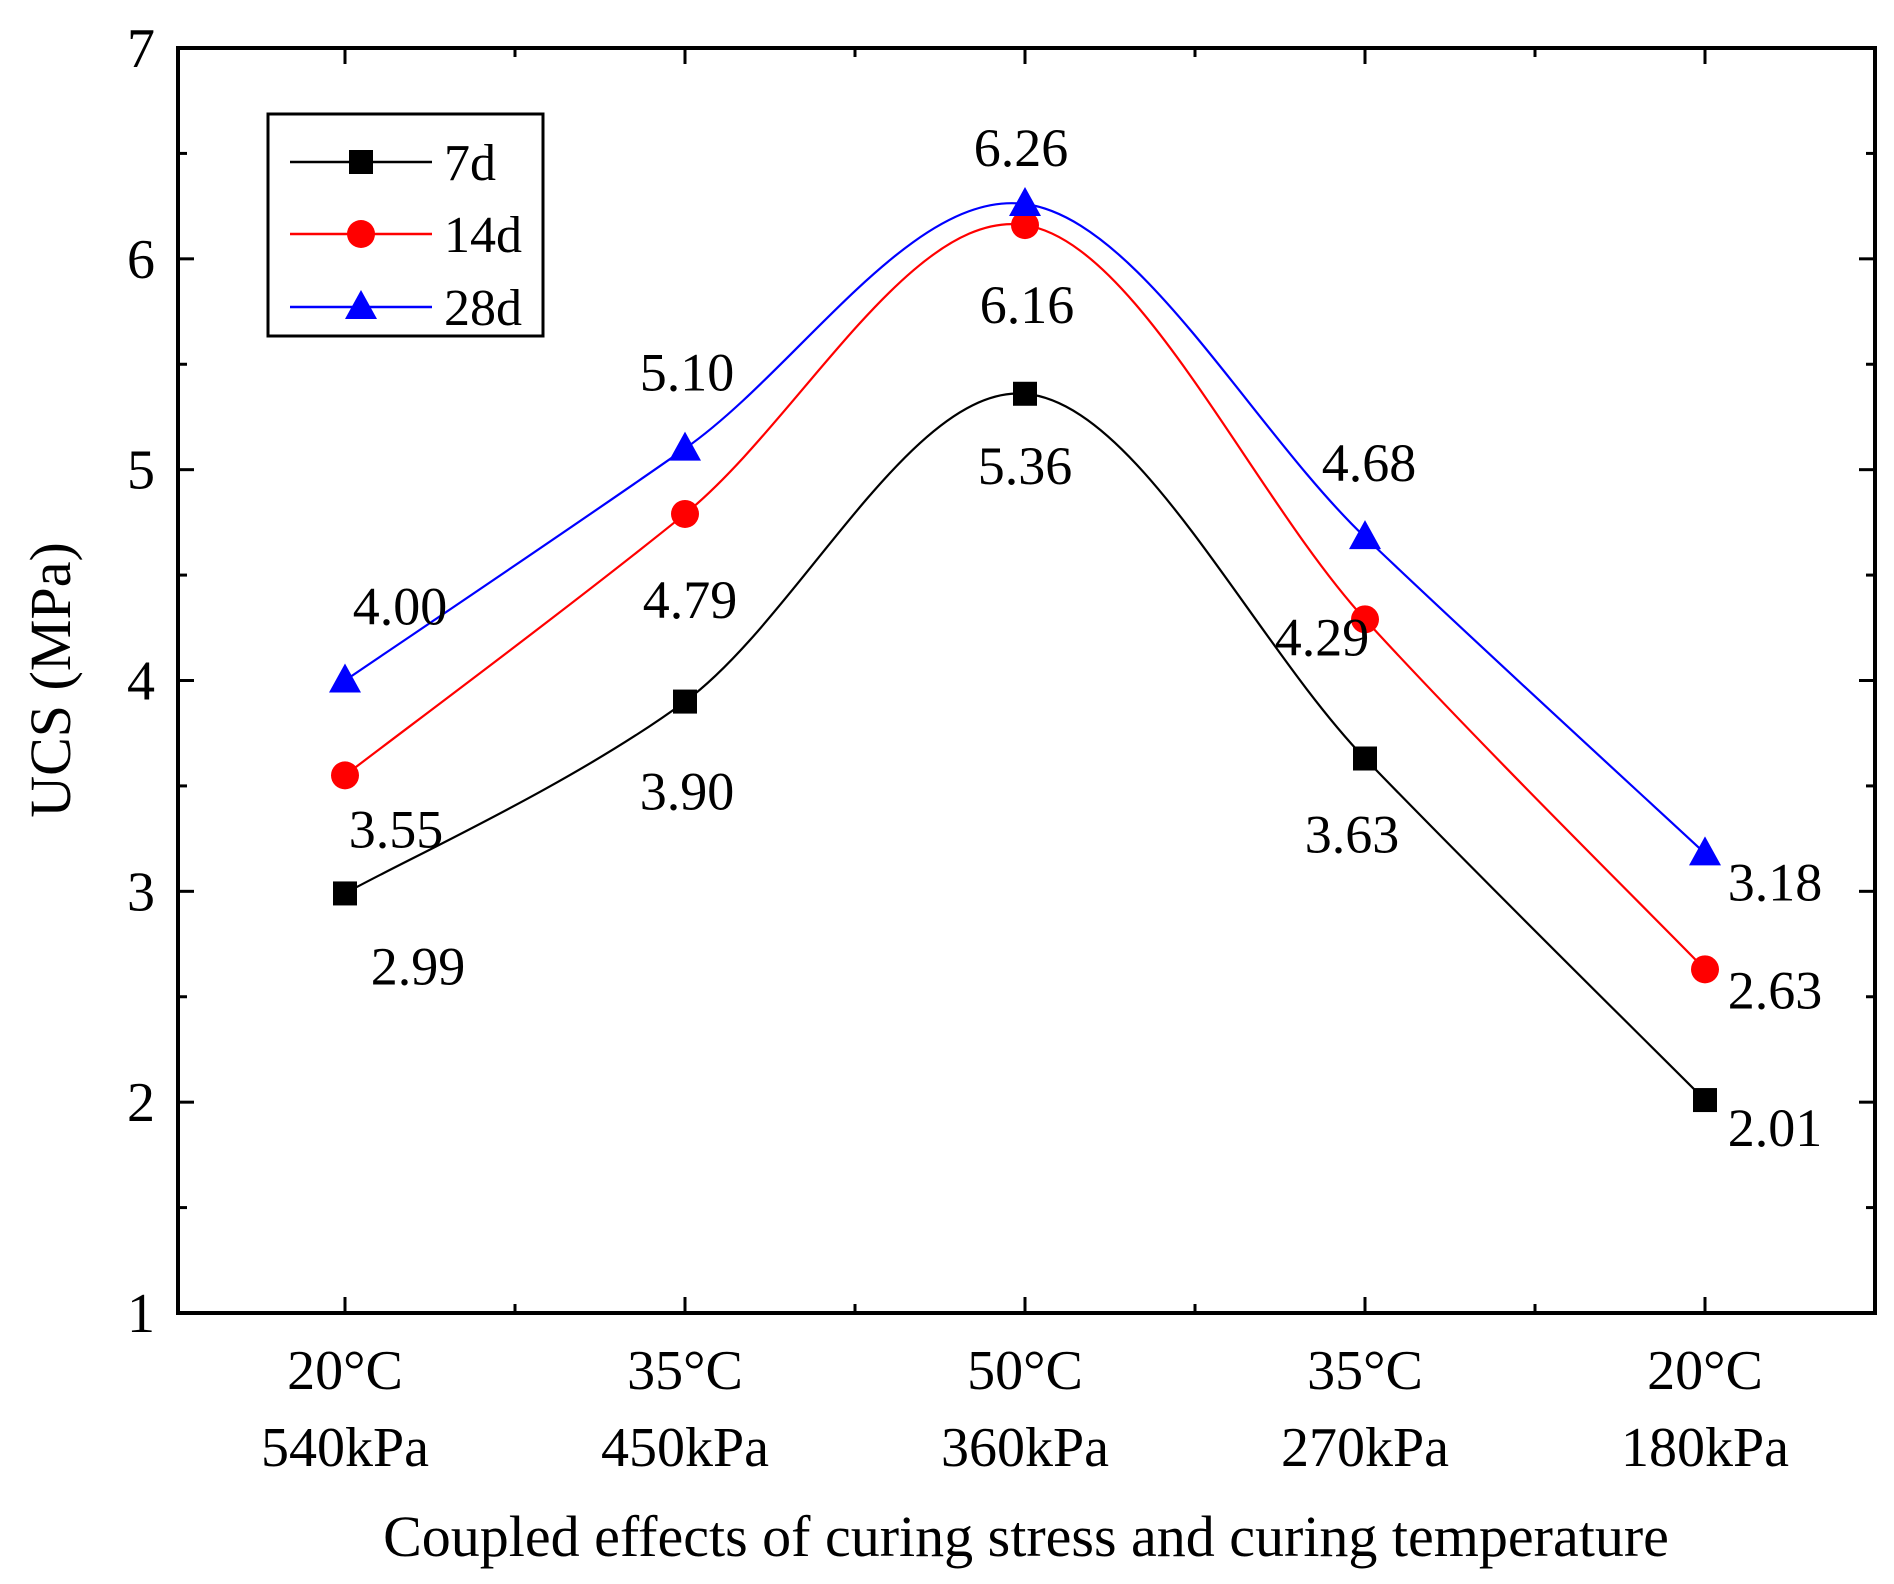 The height and width of the screenshot is (1584, 1894). Describe the element at coordinates (361, 162) in the screenshot. I see `legend-marker-7d` at that location.